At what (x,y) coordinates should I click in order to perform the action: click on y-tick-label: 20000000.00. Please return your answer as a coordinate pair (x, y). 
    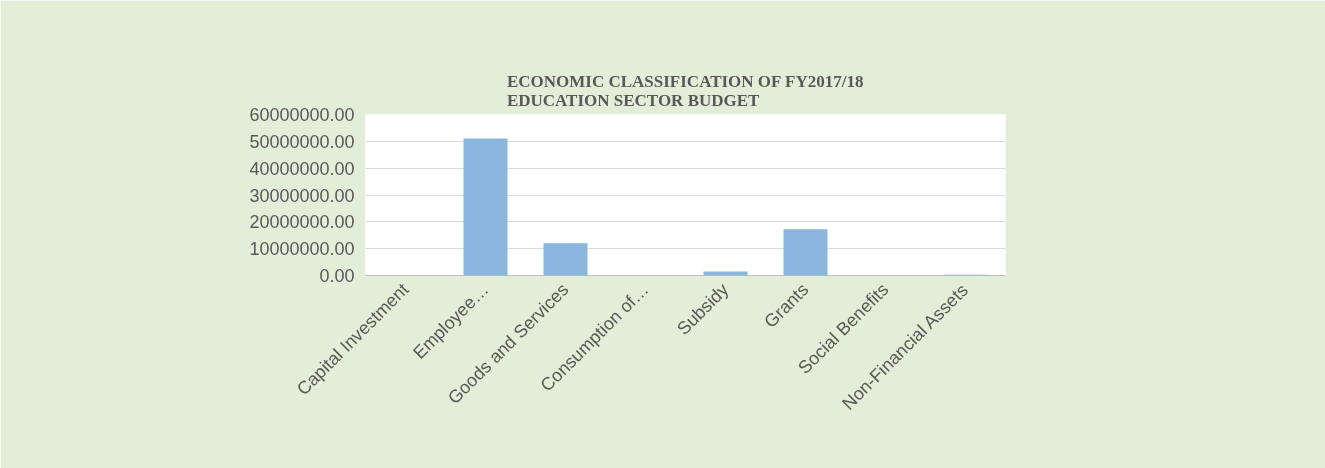
    Looking at the image, I should click on (302, 222).